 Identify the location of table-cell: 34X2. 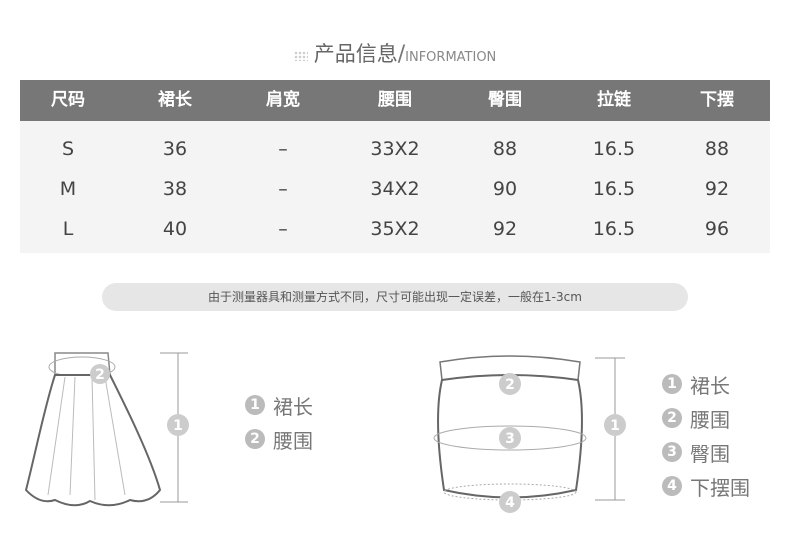
(395, 189).